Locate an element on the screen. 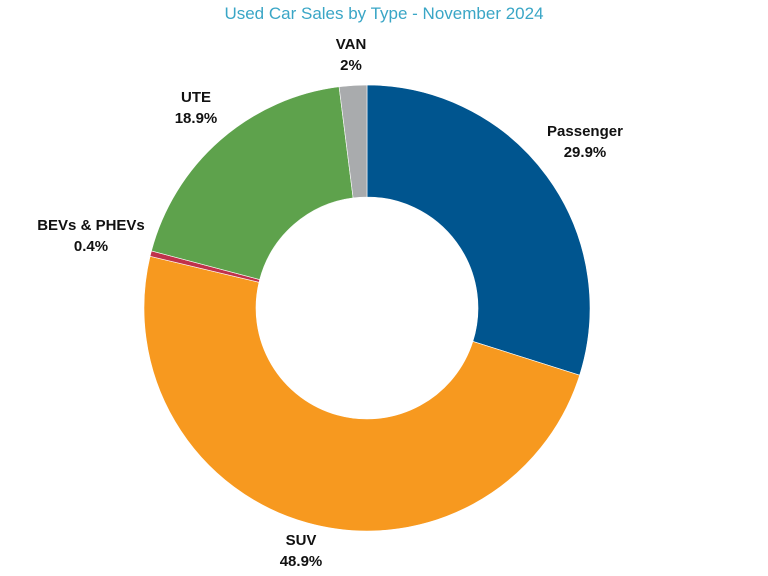  slice-name: BEVs & PHEVs is located at coordinates (91, 225).